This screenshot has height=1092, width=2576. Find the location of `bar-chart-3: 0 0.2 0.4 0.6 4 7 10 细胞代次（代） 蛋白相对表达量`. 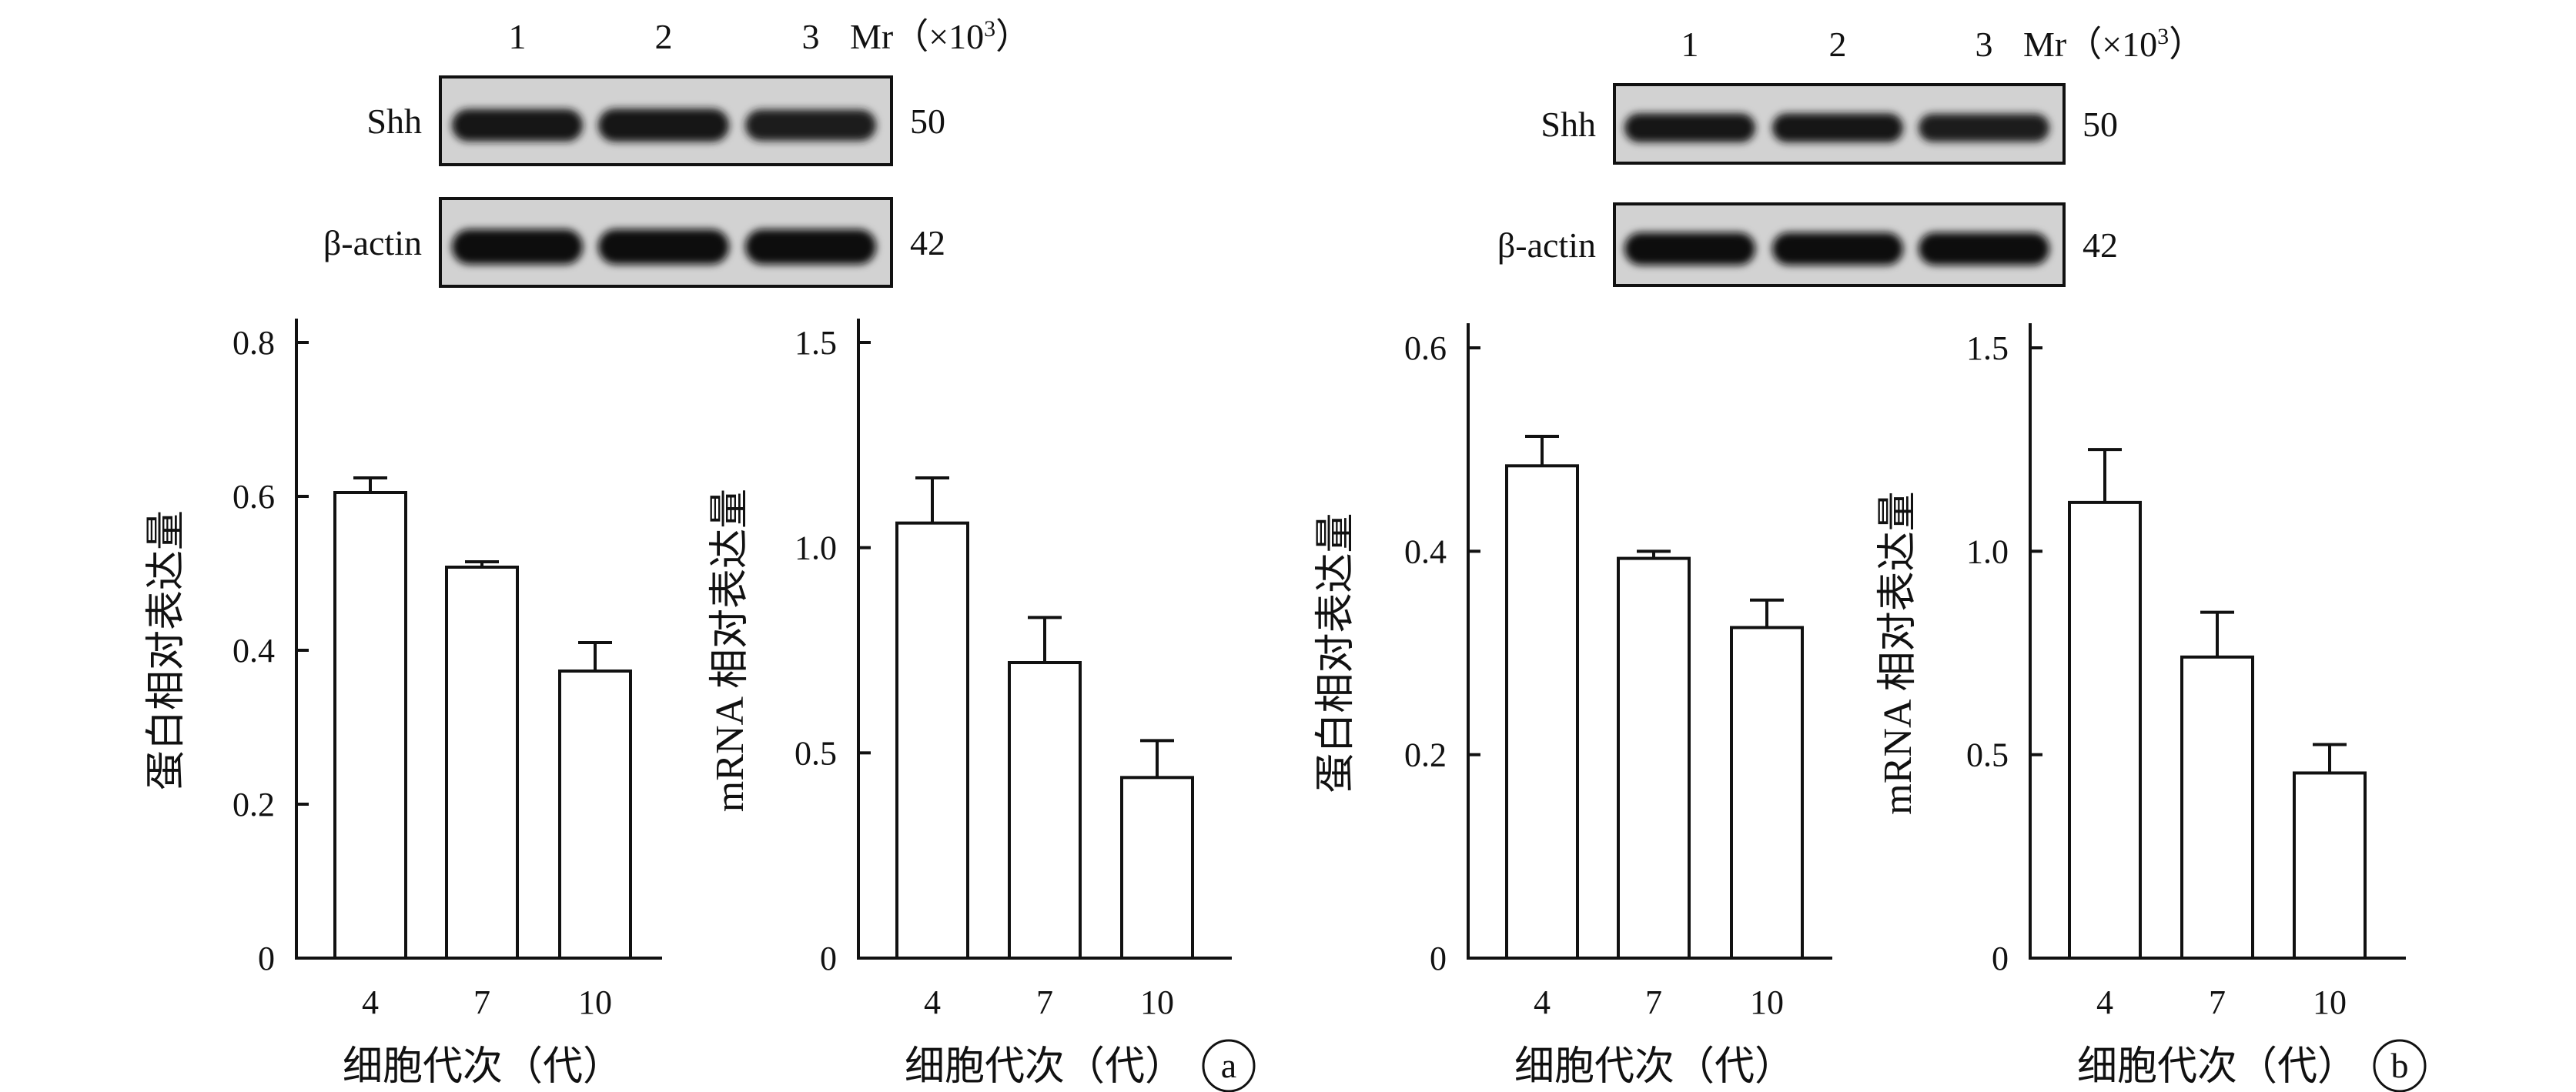

bar-chart-3: 0 0.2 0.4 0.6 4 7 10 细胞代次（代） 蛋白相对表达量 is located at coordinates (1573, 706).